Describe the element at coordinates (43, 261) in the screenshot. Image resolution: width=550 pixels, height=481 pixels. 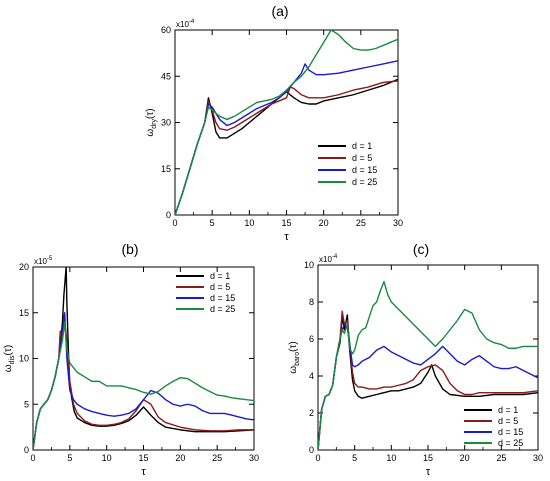
I see `y-multiplier: x10-5` at that location.